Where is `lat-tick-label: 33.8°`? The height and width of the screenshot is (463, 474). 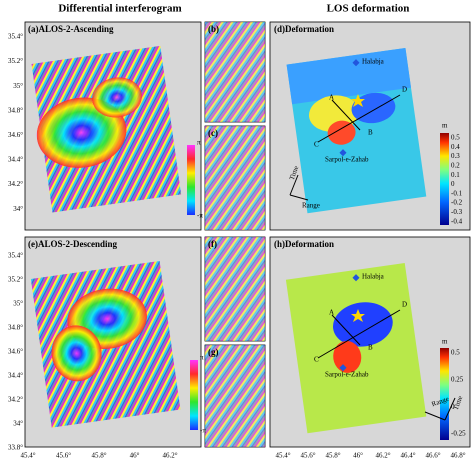 lat-tick-label: 33.8° is located at coordinates (15, 448).